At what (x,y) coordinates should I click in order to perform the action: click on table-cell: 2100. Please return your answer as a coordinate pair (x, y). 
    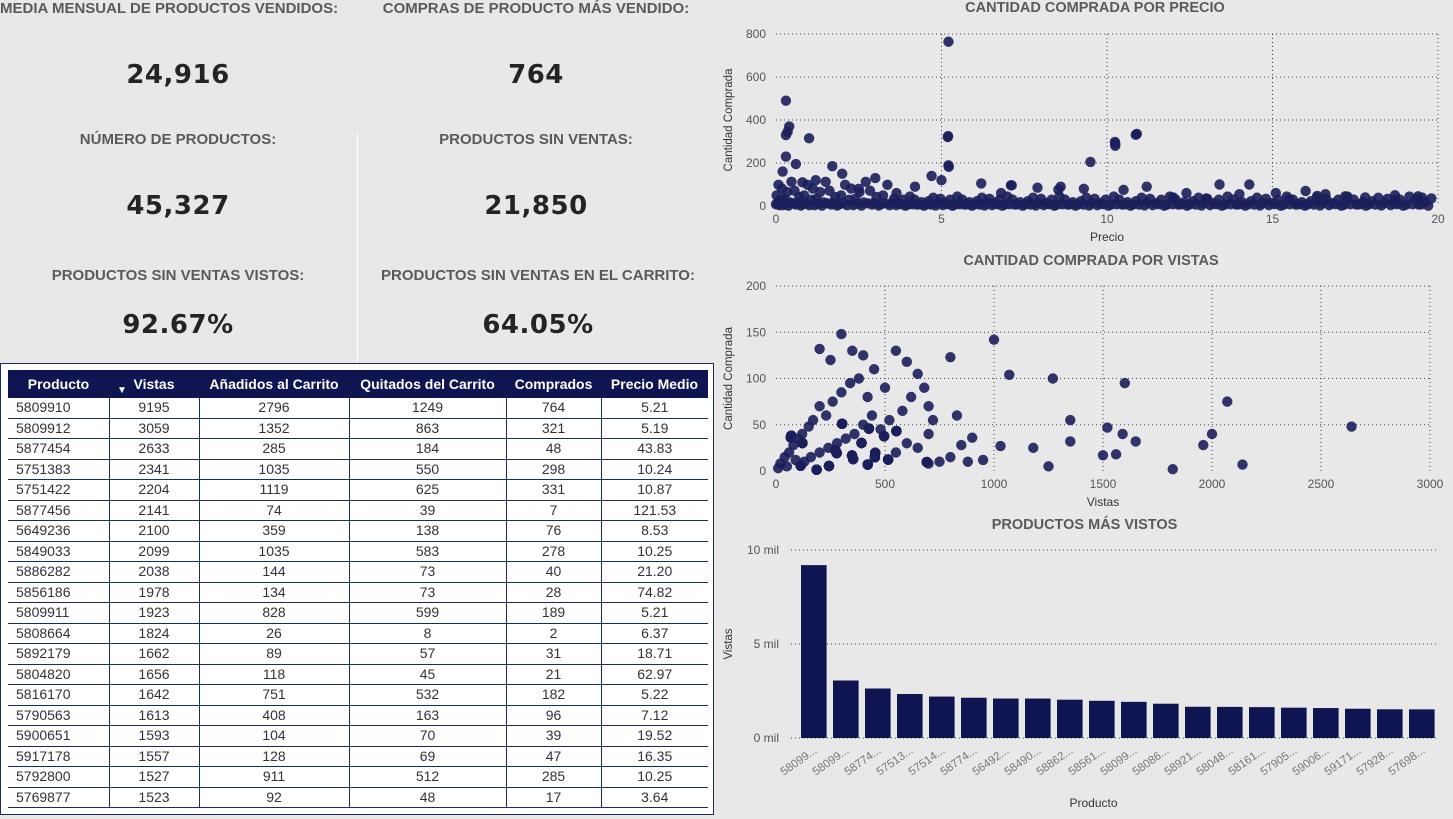
    Looking at the image, I should click on (154, 531).